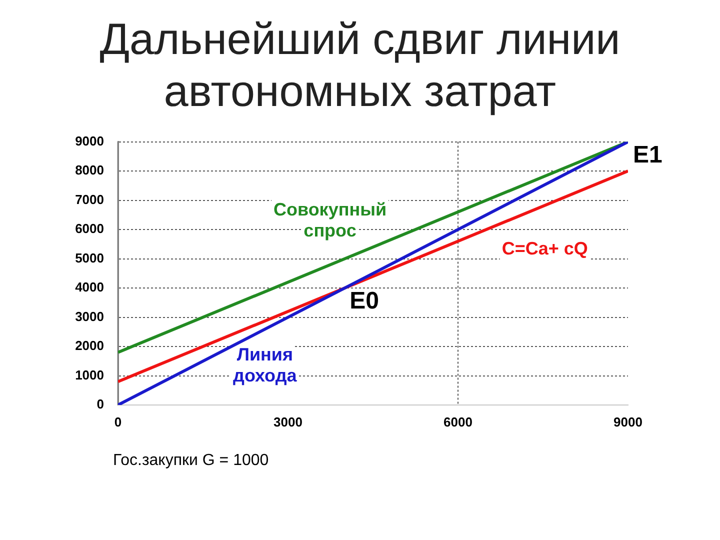 The width and height of the screenshot is (720, 540). I want to click on y-tick-label: 0, so click(100, 404).